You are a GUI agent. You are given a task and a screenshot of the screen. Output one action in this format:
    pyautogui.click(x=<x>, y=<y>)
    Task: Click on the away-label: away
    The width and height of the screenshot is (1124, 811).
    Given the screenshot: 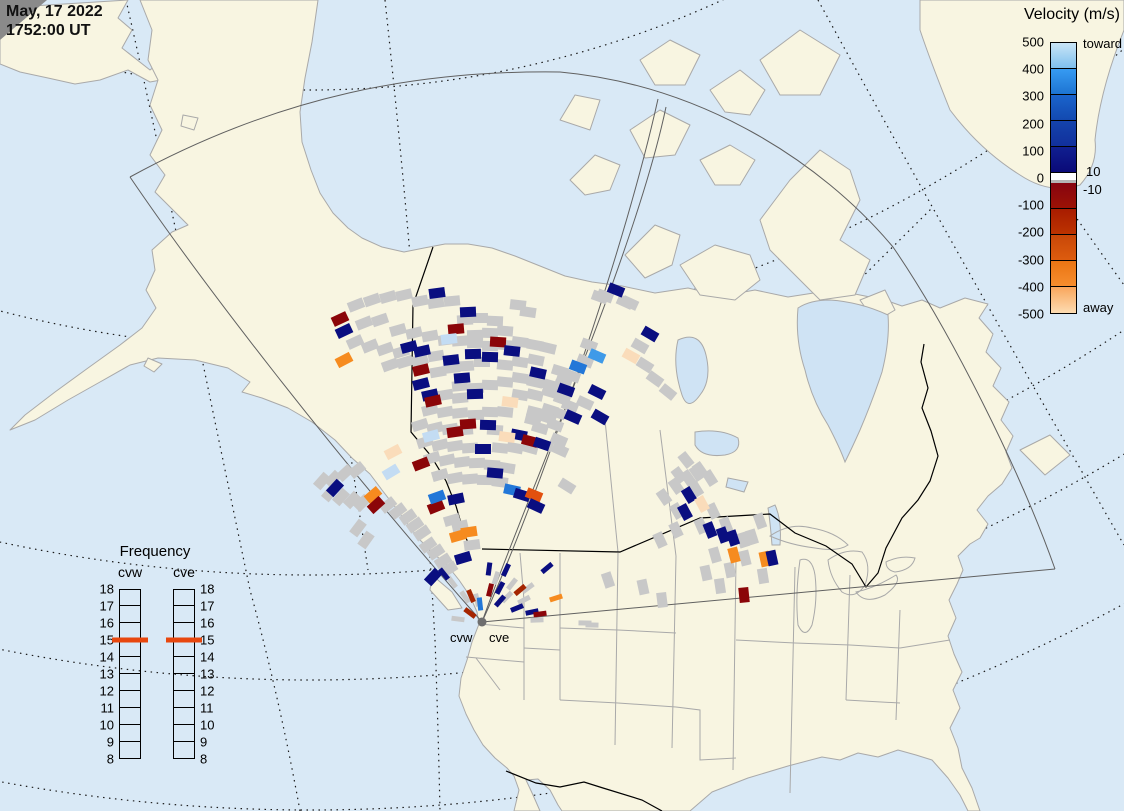 What is the action you would take?
    pyautogui.click(x=1098, y=307)
    